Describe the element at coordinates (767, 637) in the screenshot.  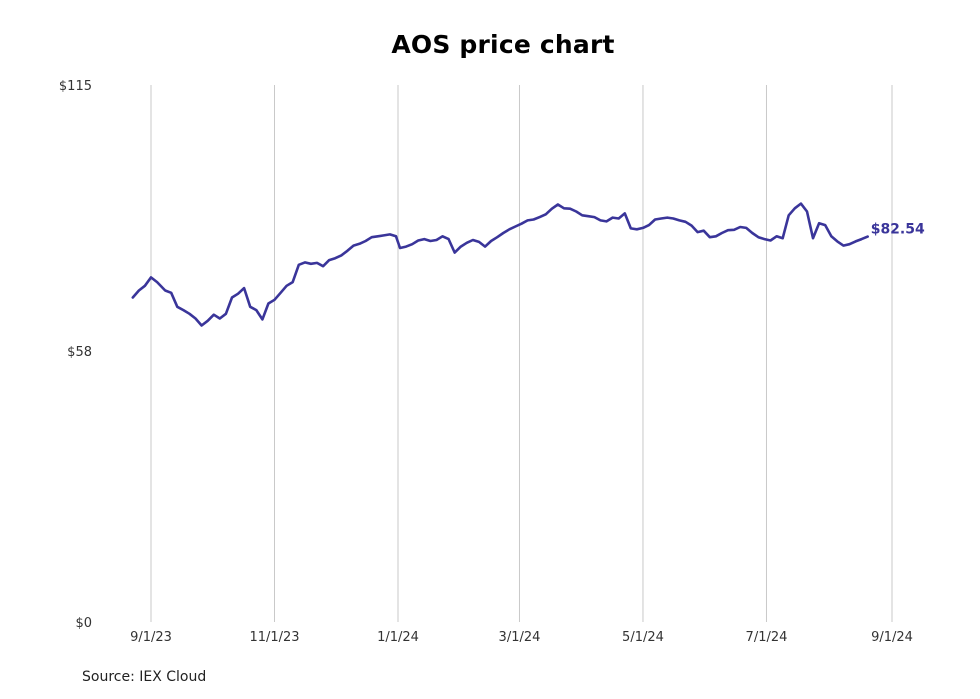
I see `x-tick-label: 7/1/24` at that location.